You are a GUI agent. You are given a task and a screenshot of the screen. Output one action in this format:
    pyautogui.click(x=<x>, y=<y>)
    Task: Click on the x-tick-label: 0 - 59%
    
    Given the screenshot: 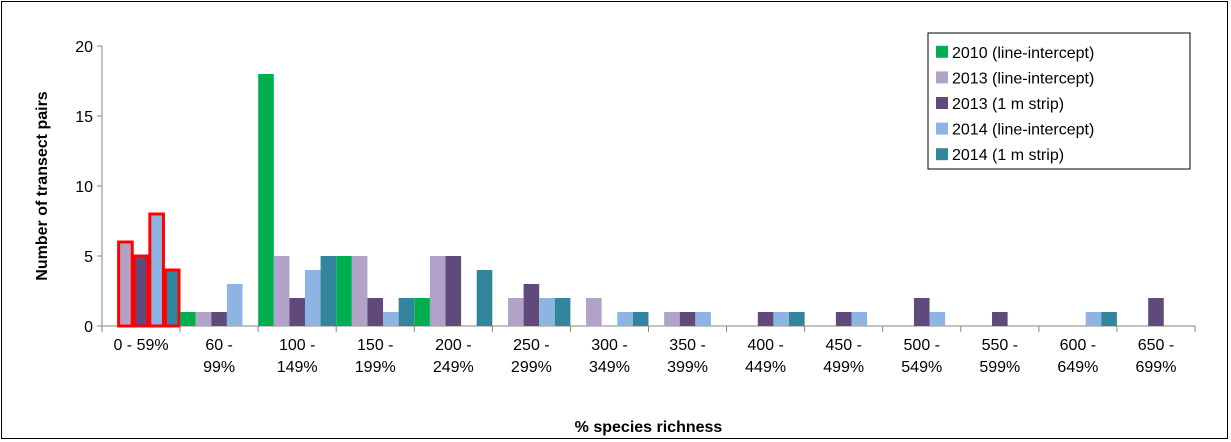 What is the action you would take?
    pyautogui.click(x=140, y=345)
    